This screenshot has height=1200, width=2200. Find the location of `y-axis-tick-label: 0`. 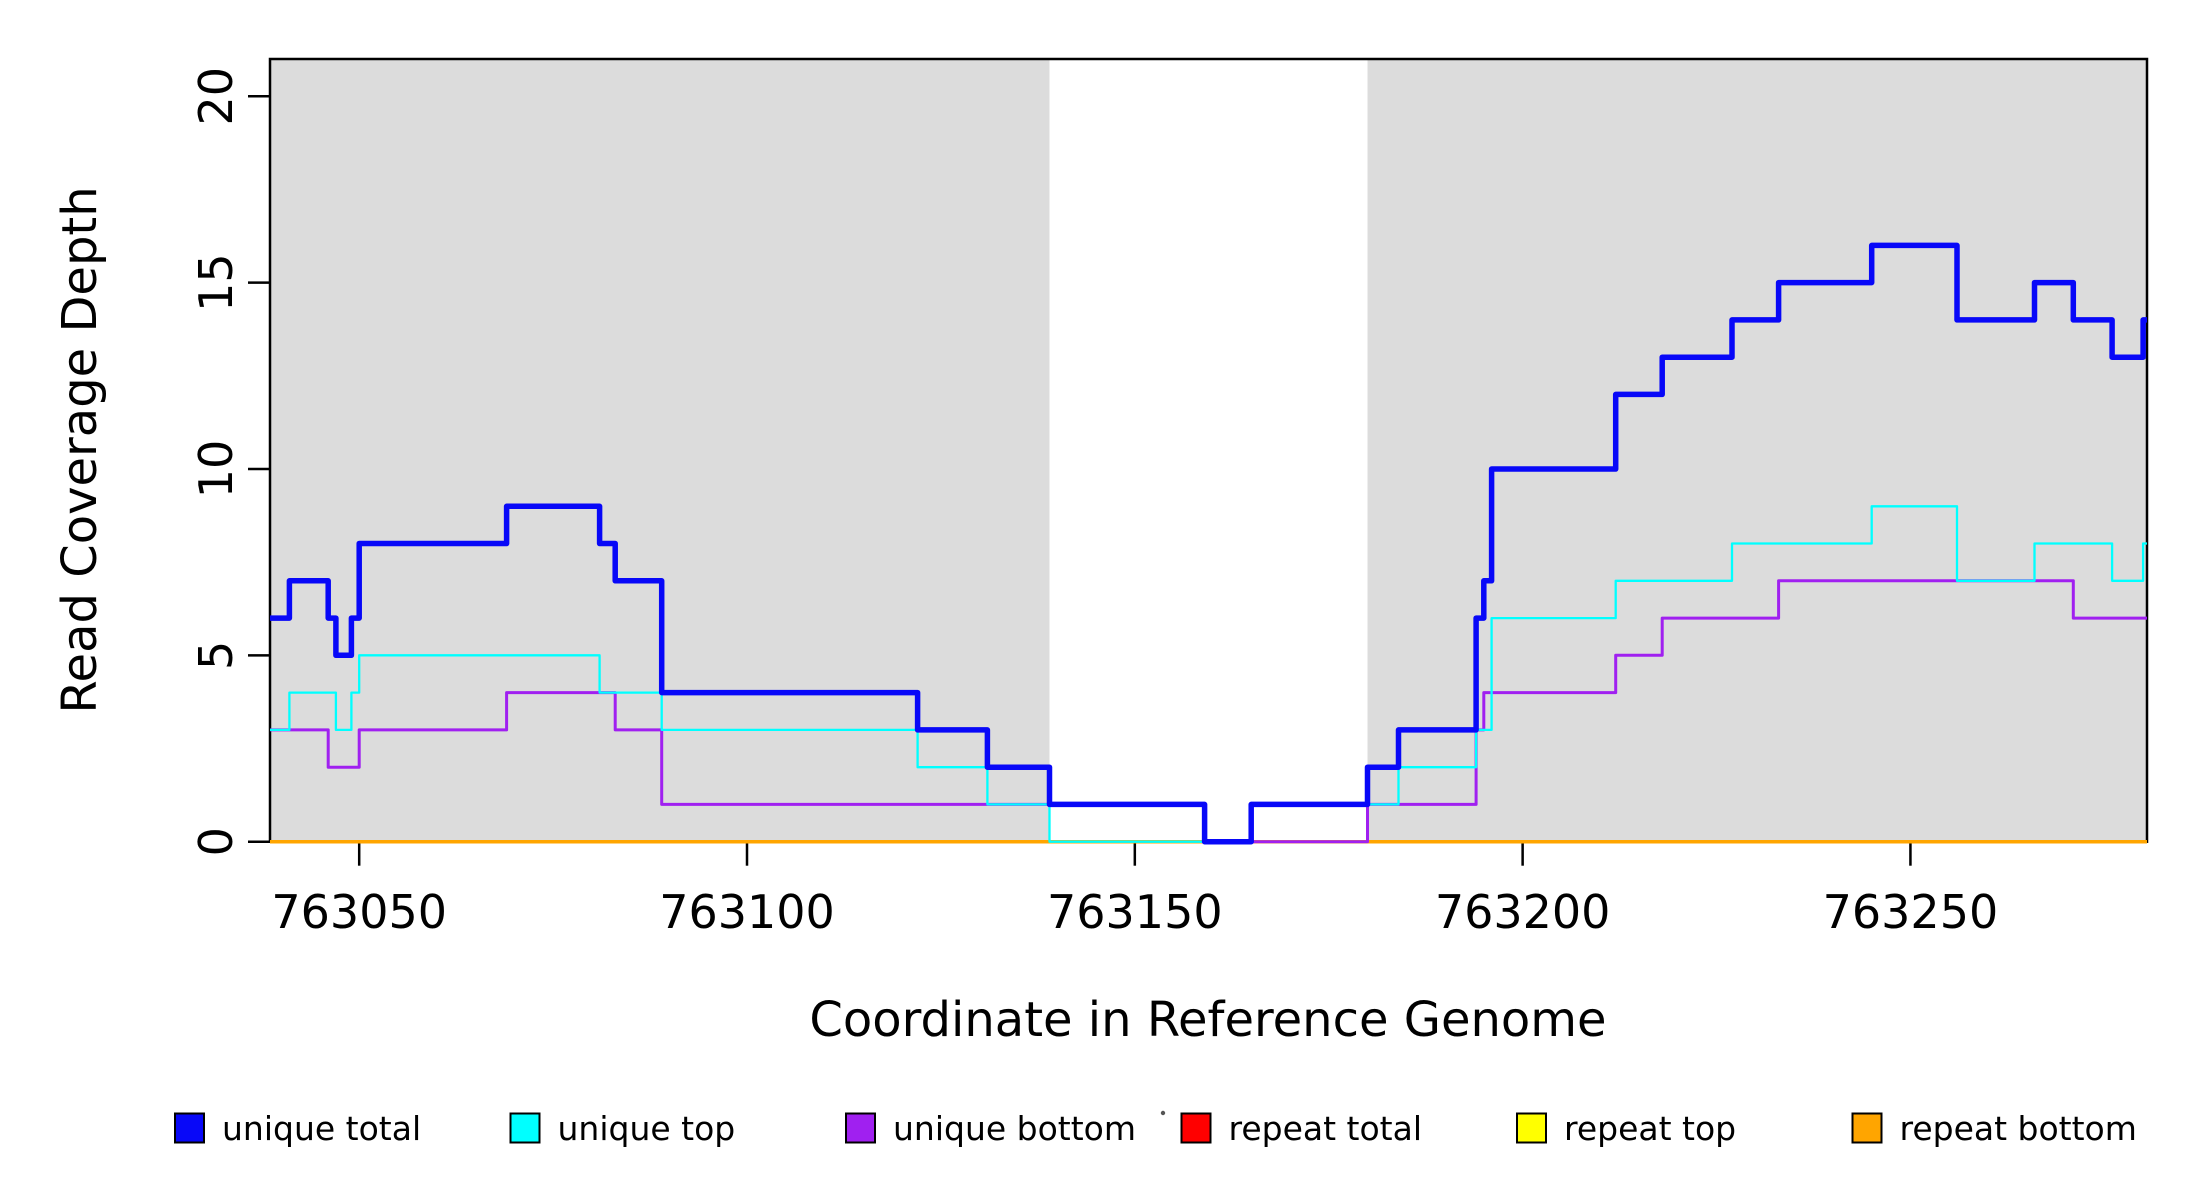

y-axis-tick-label: 0 is located at coordinates (216, 841).